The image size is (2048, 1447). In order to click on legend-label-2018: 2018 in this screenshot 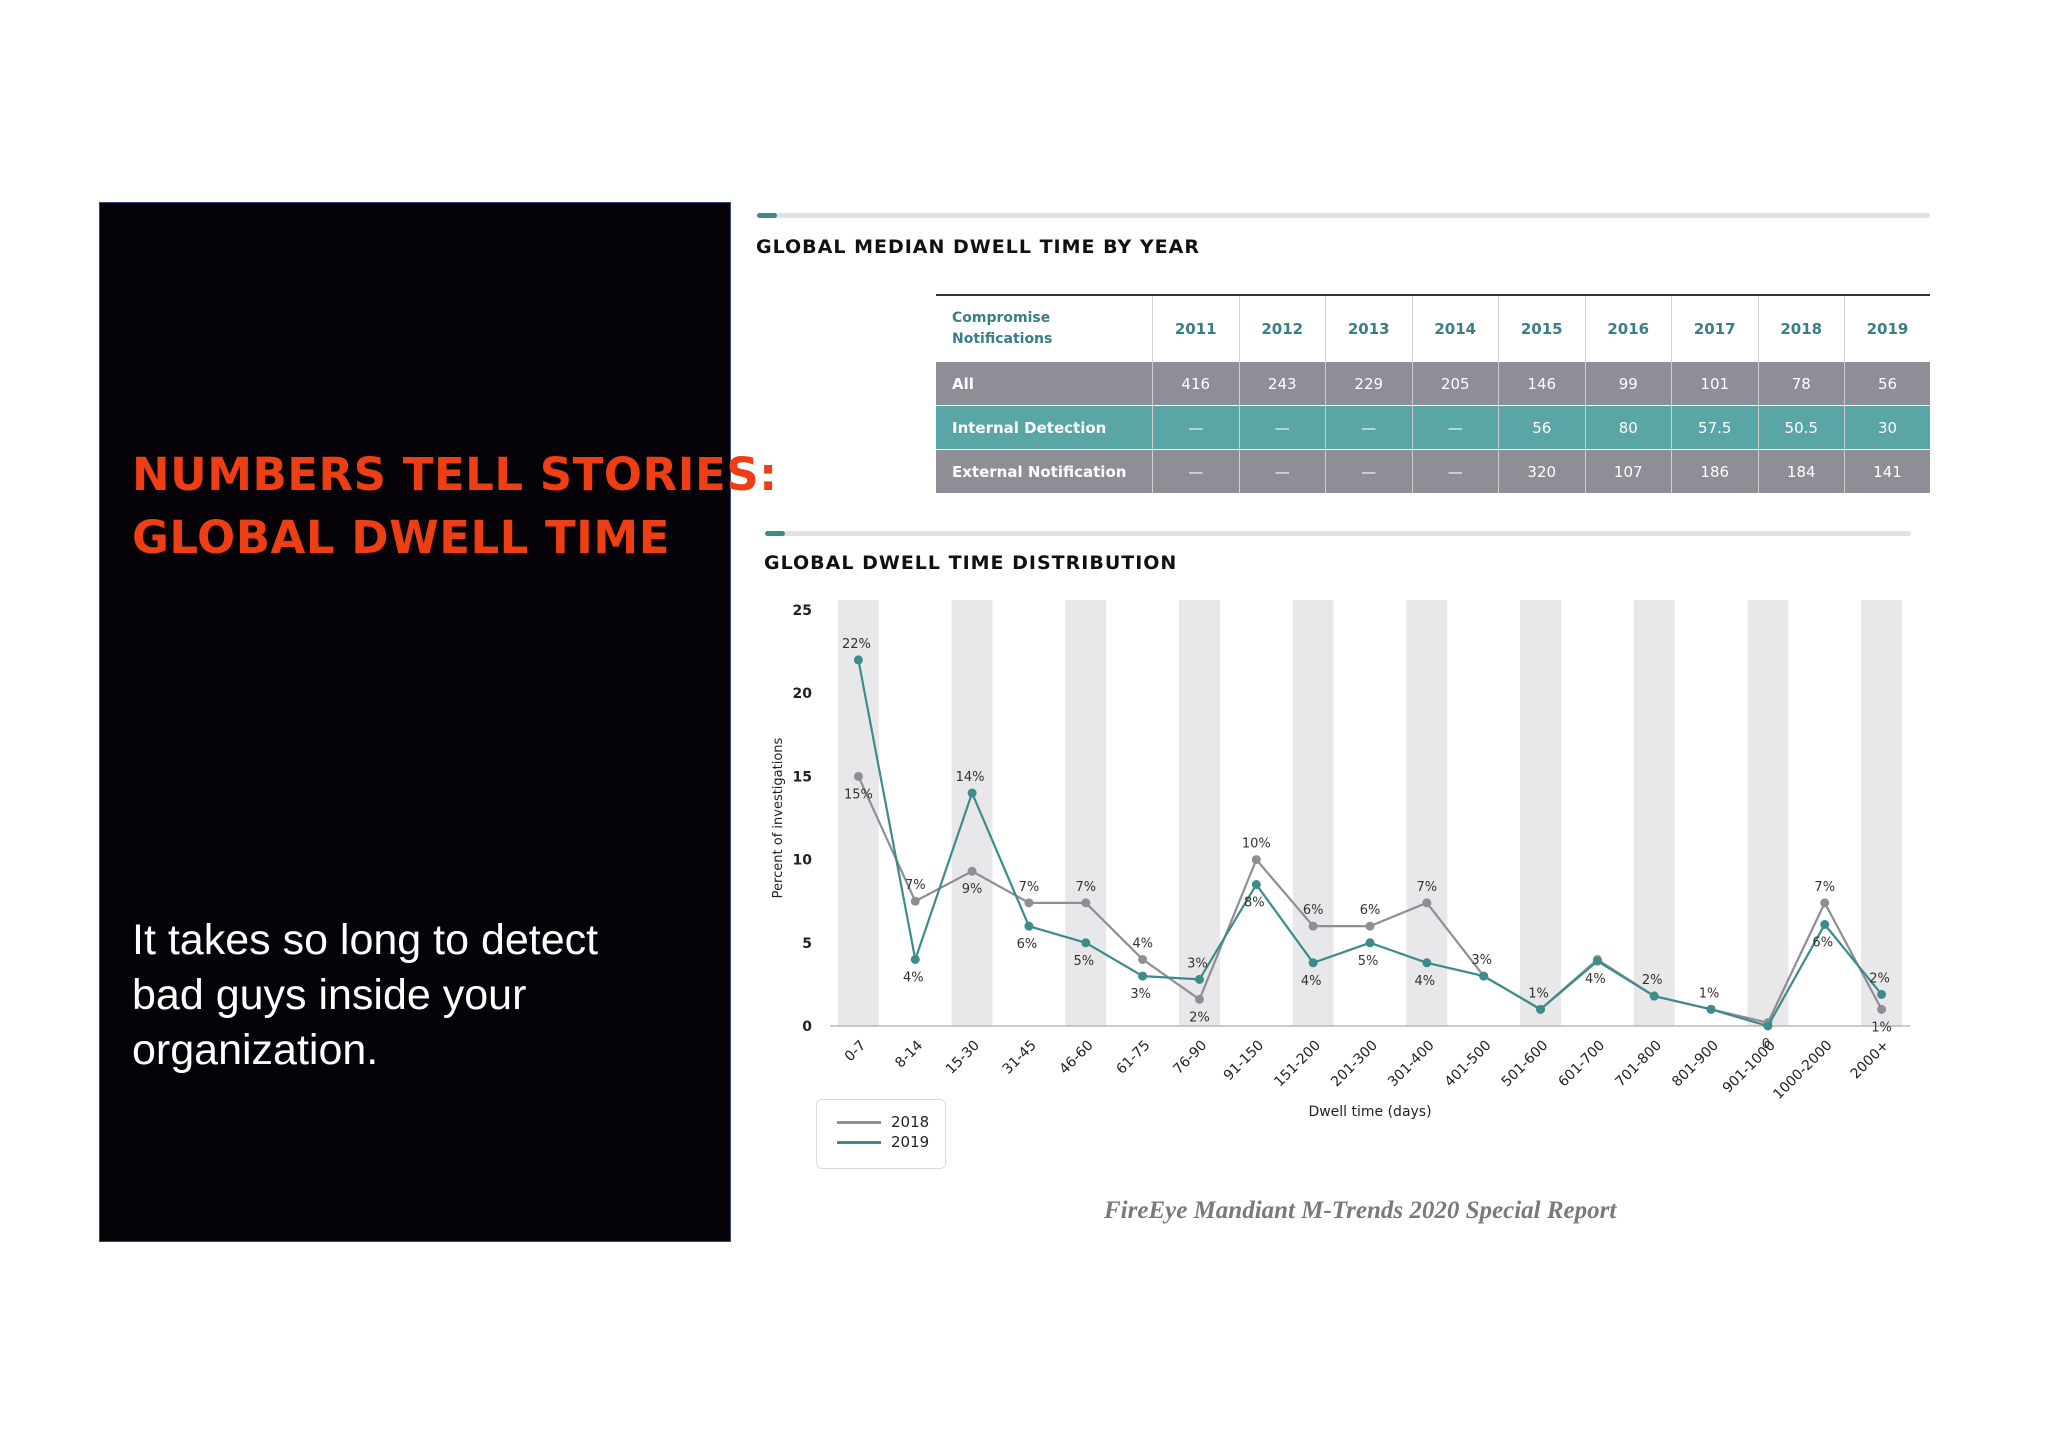, I will do `click(910, 1122)`.